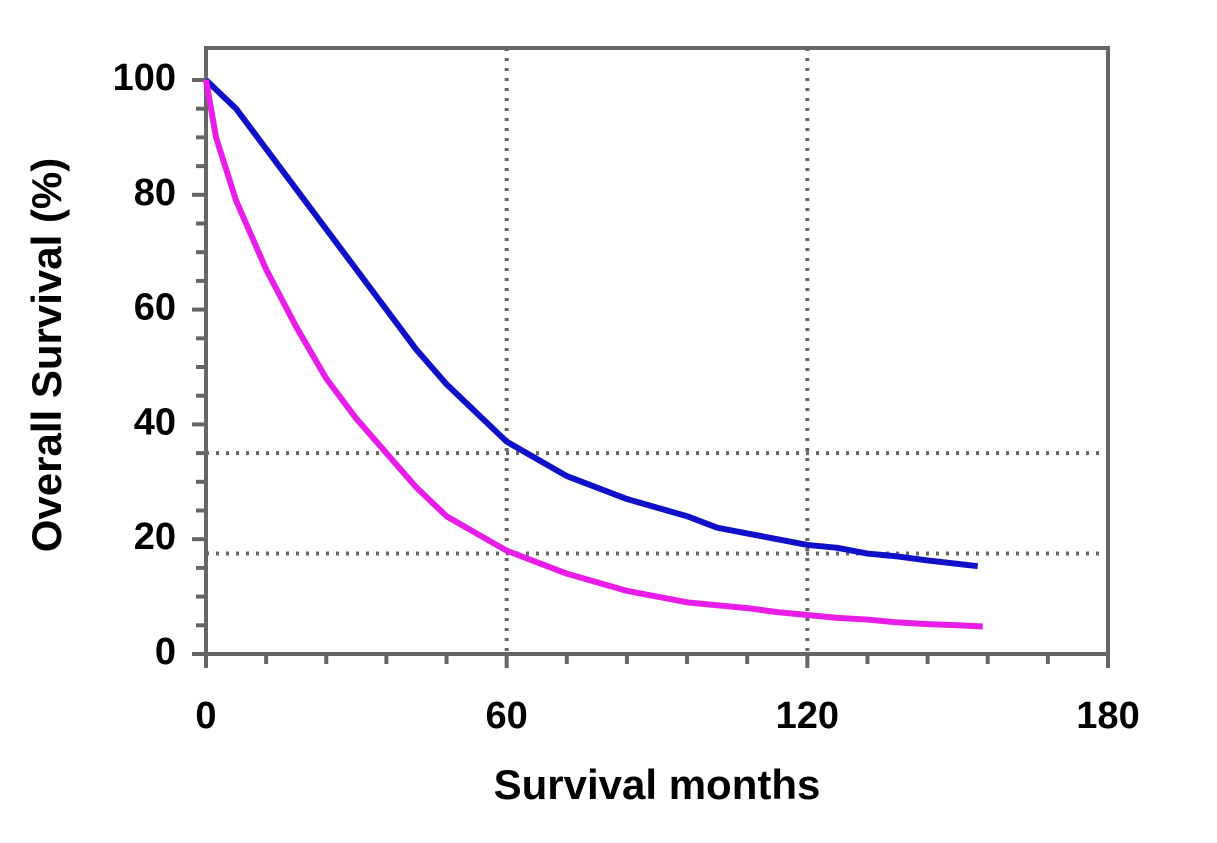 This screenshot has width=1217, height=843. I want to click on y-tick-label: 100, so click(144, 78).